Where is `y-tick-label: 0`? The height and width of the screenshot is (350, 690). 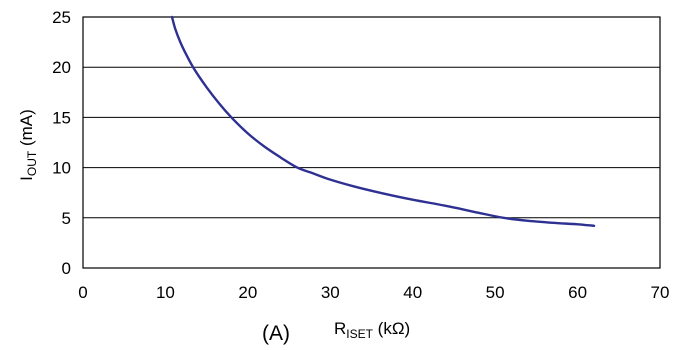 y-tick-label: 0 is located at coordinates (66, 268).